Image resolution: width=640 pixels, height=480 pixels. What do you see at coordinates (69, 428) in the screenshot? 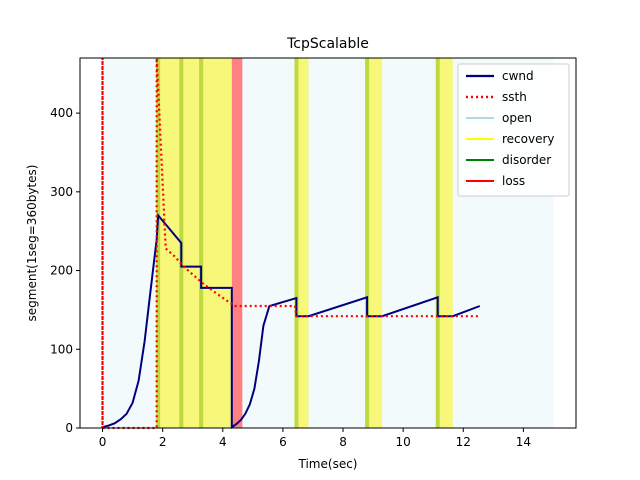
I see `y-tick-label-0: 0` at bounding box center [69, 428].